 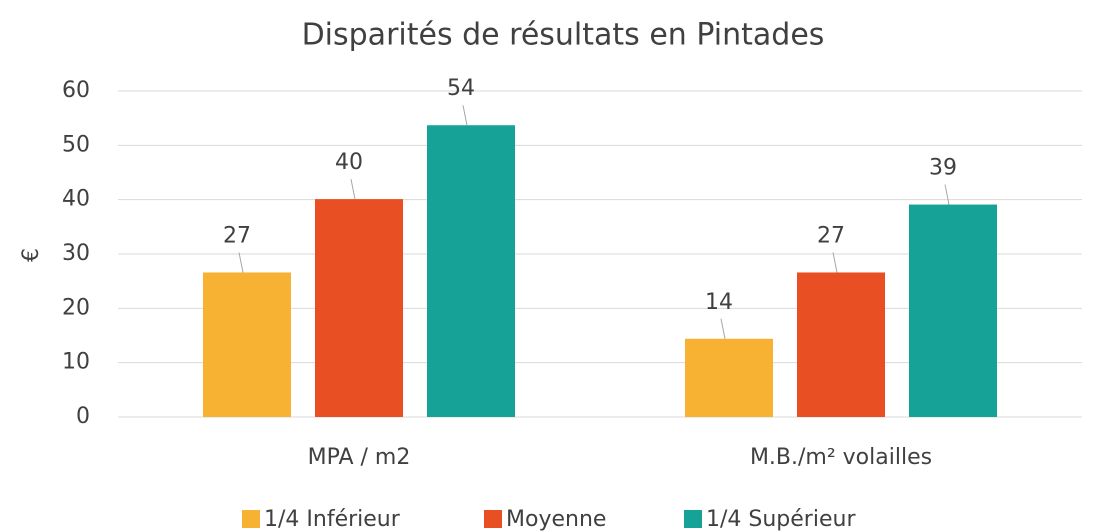 What do you see at coordinates (841, 457) in the screenshot?
I see `x-tick-label: M.B./m² volailles` at bounding box center [841, 457].